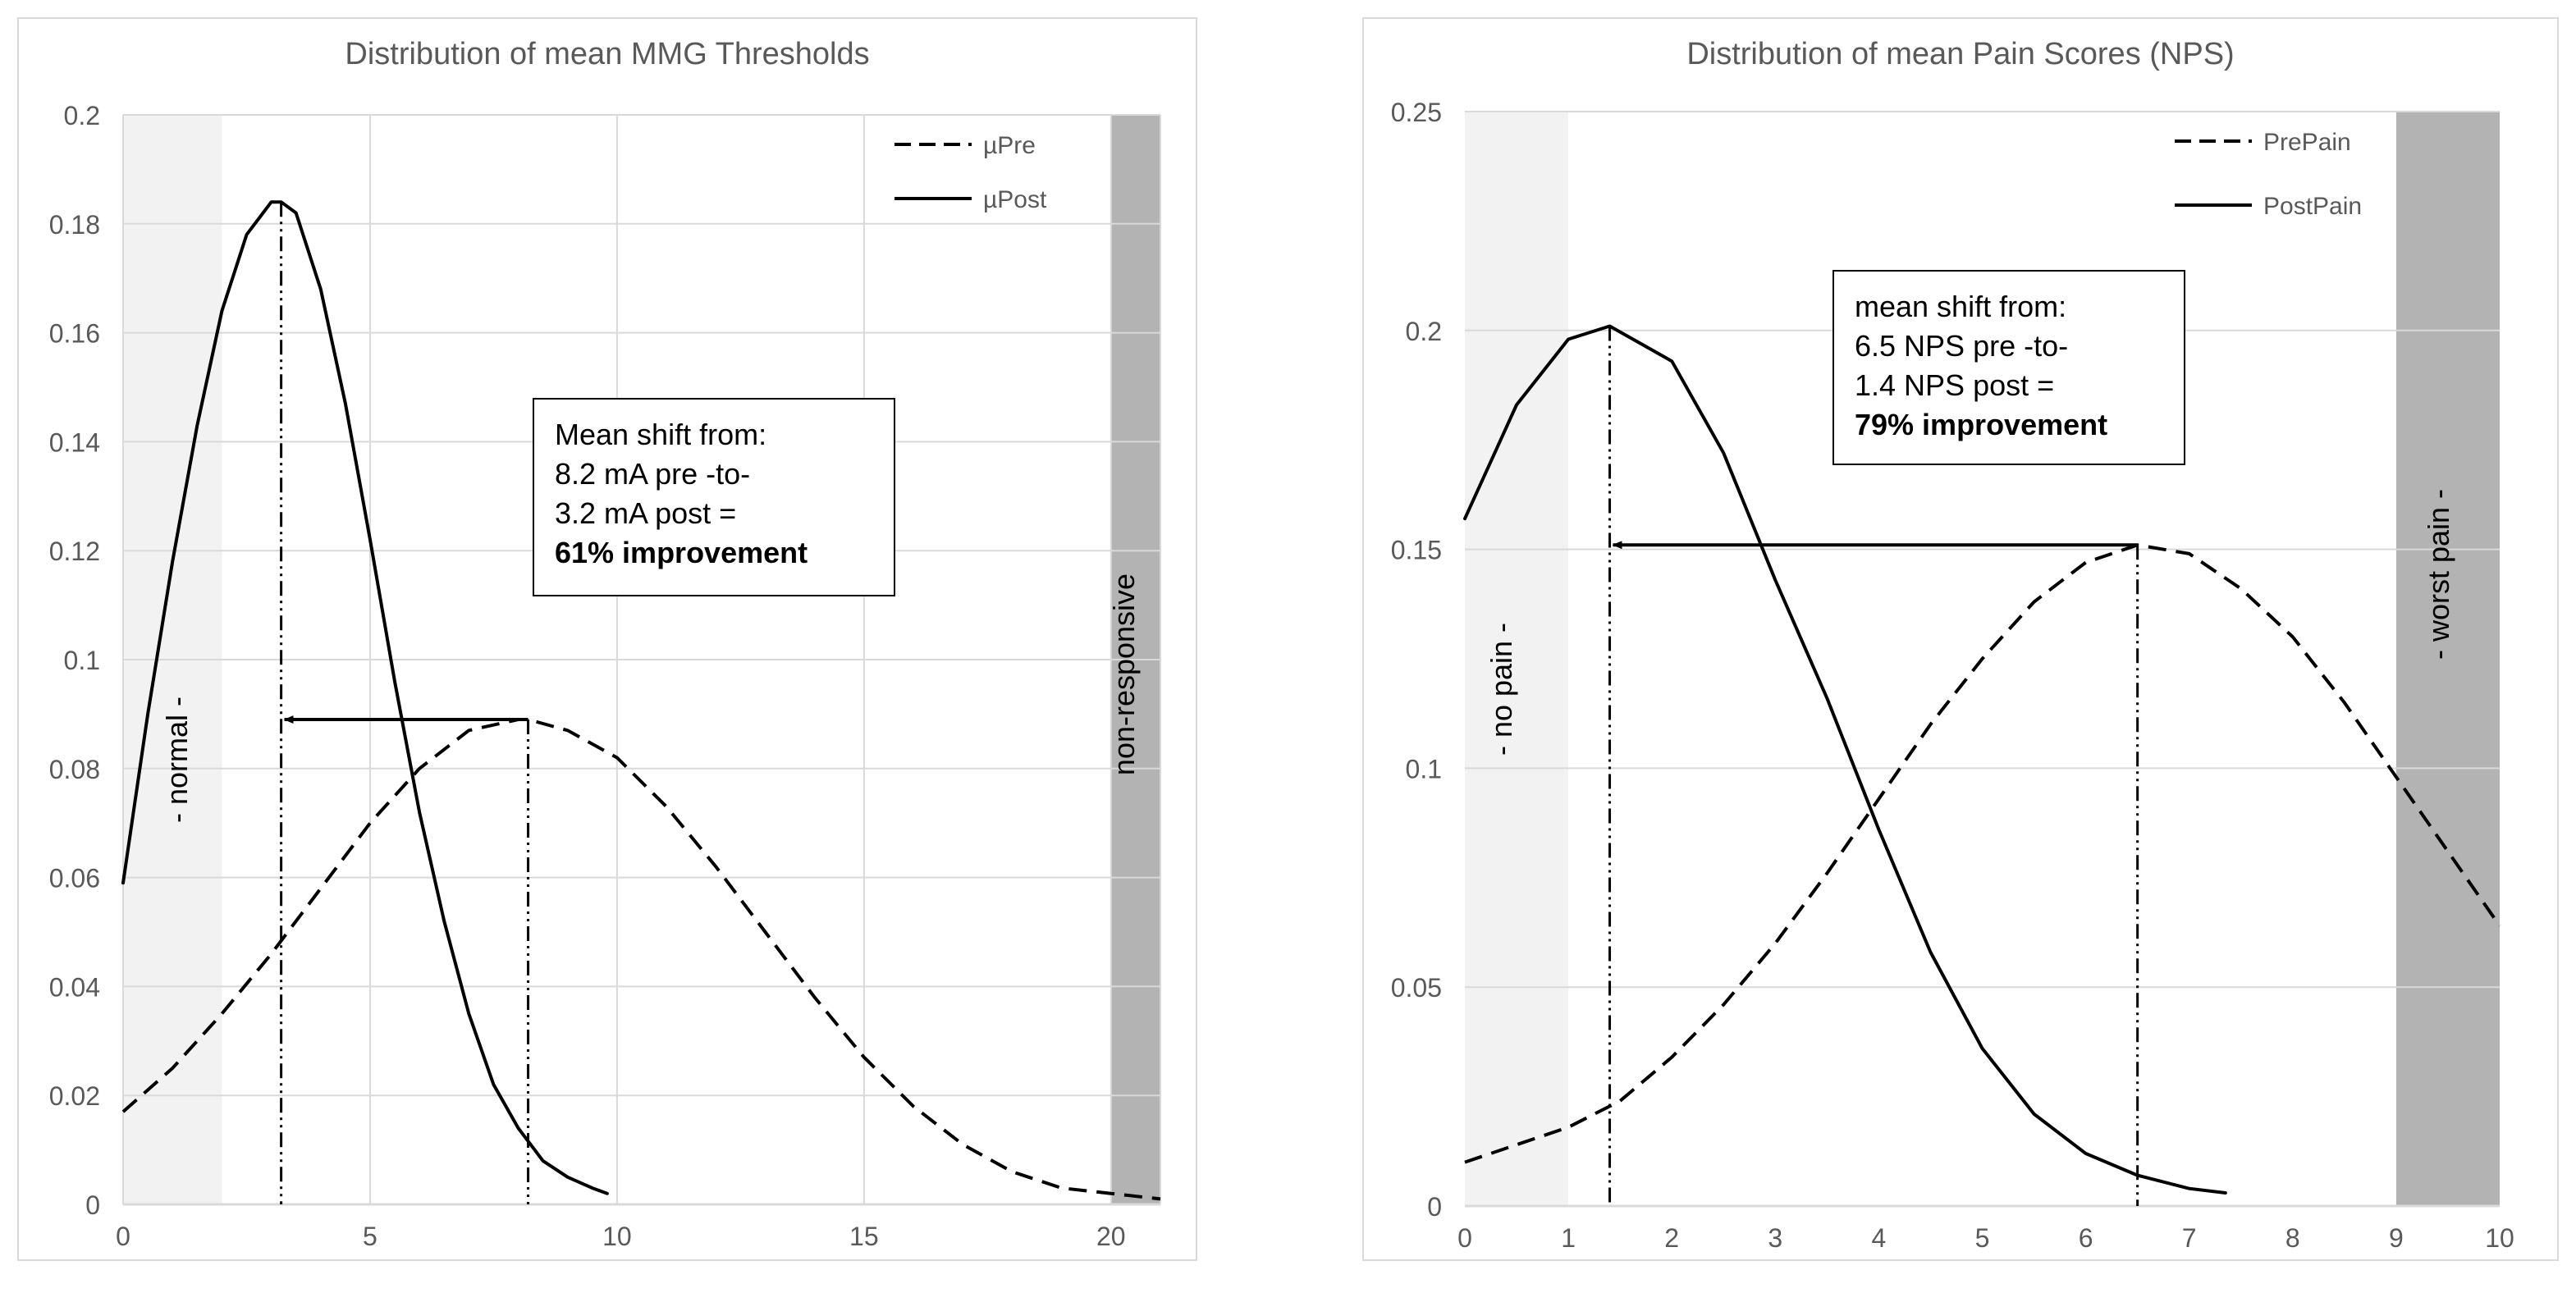 This screenshot has height=1302, width=2576. Describe the element at coordinates (365, 697) in the screenshot. I see `series-post-line` at that location.